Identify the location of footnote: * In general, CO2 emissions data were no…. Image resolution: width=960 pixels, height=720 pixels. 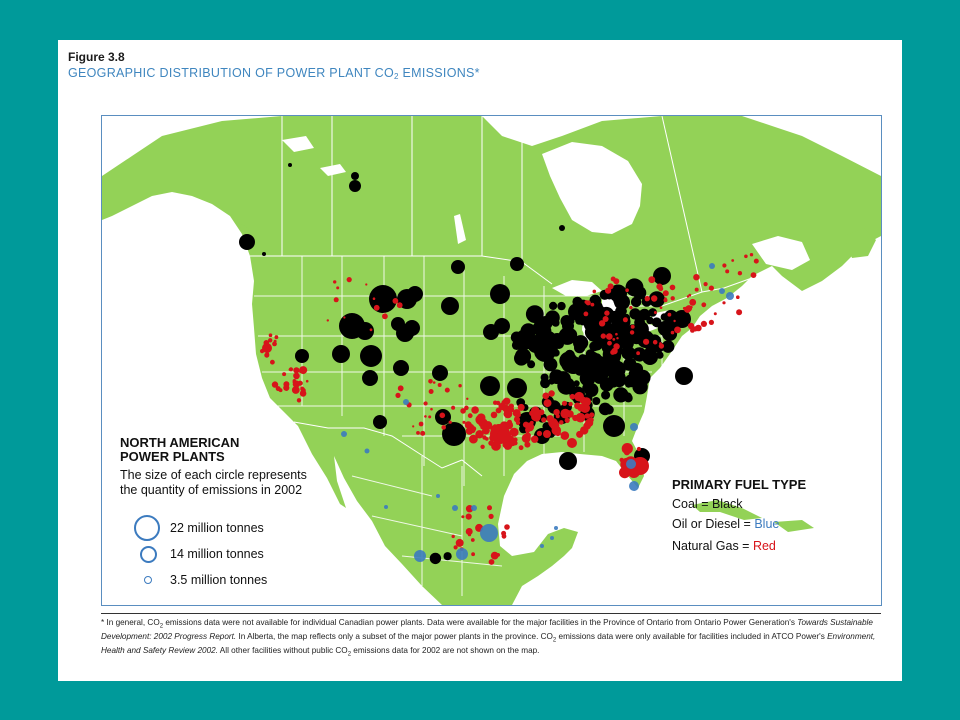
(493, 639).